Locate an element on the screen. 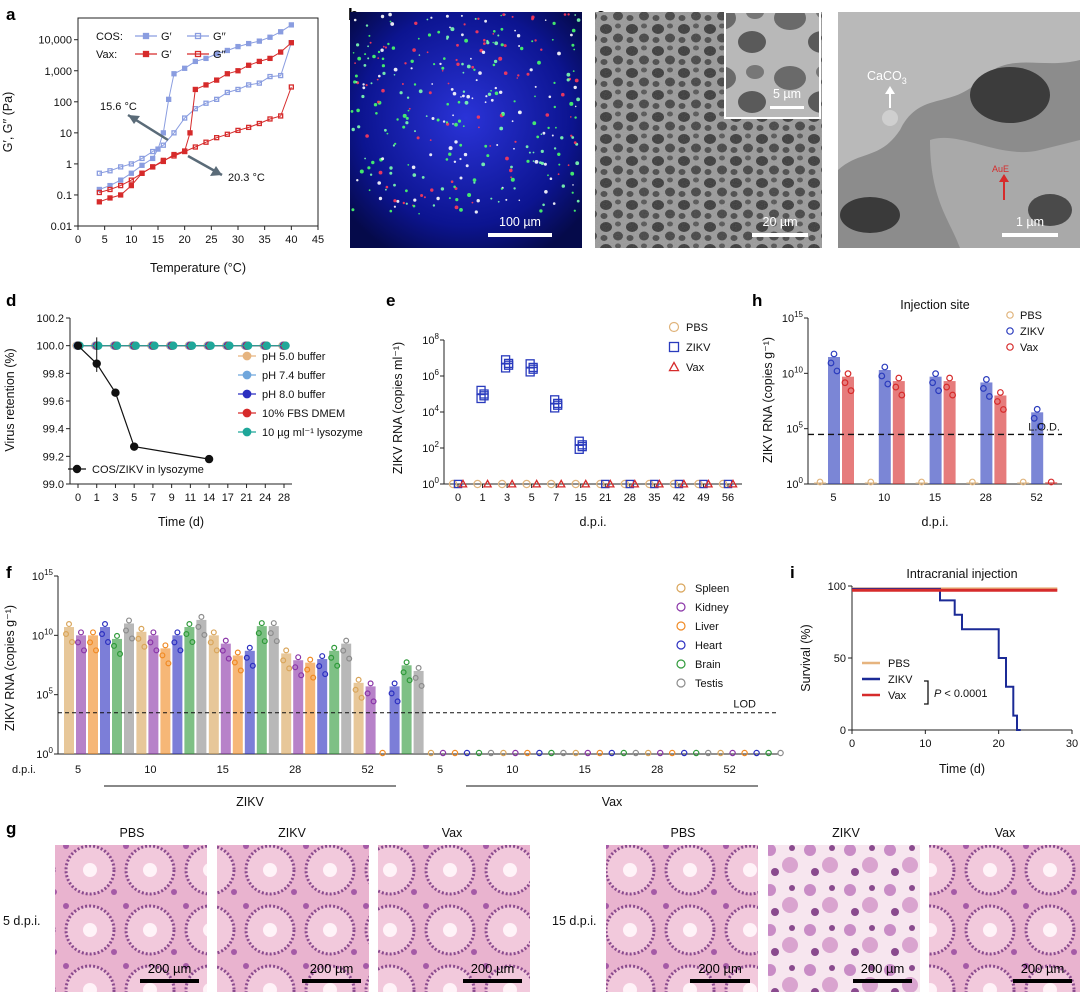 The height and width of the screenshot is (997, 1080). y-tick-exponent: 0 is located at coordinates (801, 480).